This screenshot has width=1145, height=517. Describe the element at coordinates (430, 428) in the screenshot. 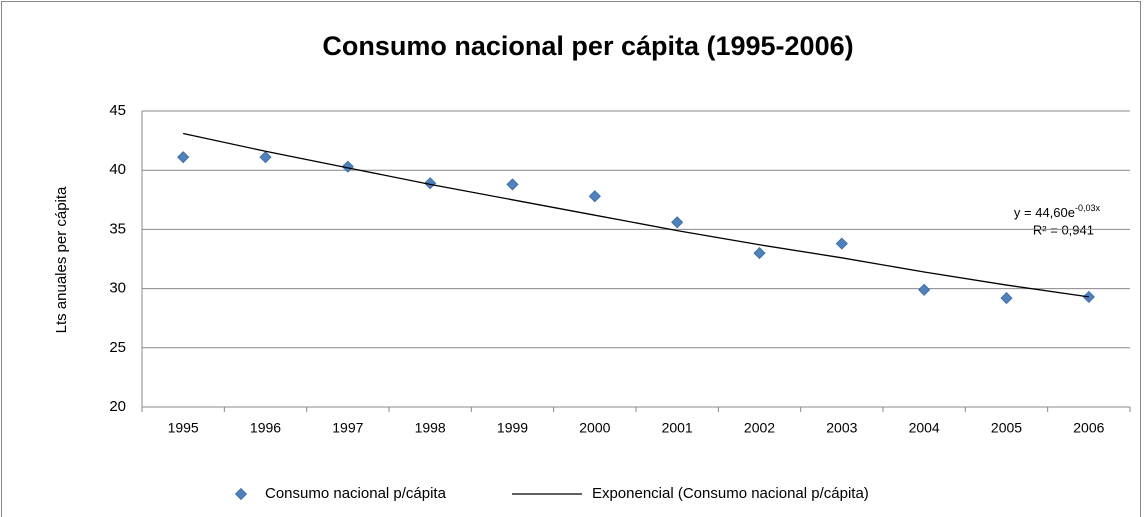

I see `x-tick-label: 1998` at that location.